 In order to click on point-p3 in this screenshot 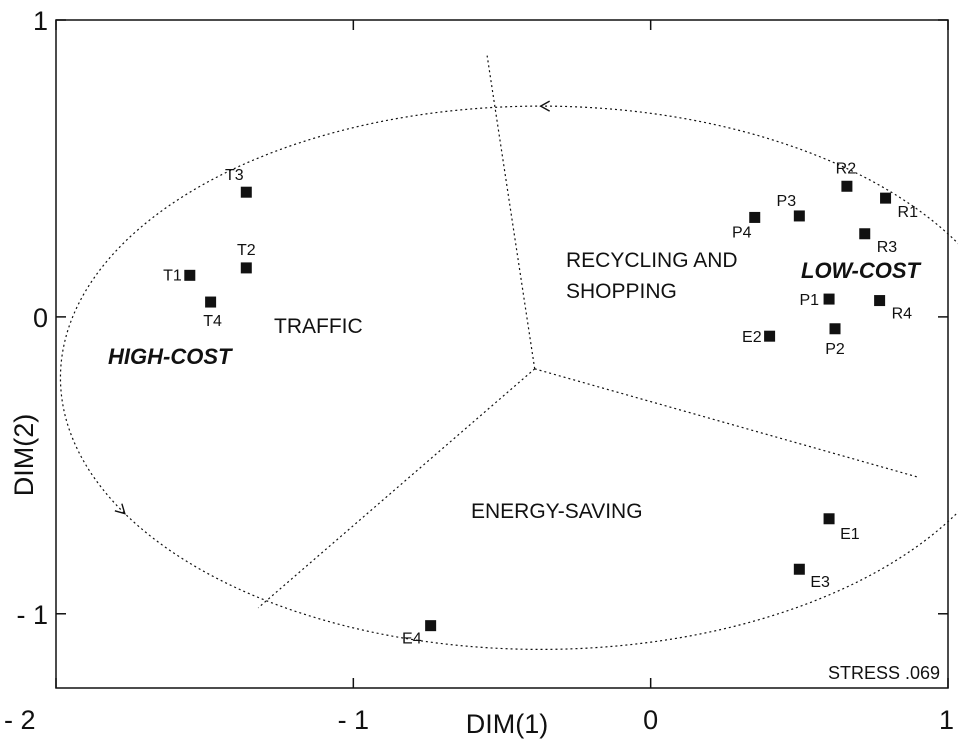, I will do `click(799, 216)`.